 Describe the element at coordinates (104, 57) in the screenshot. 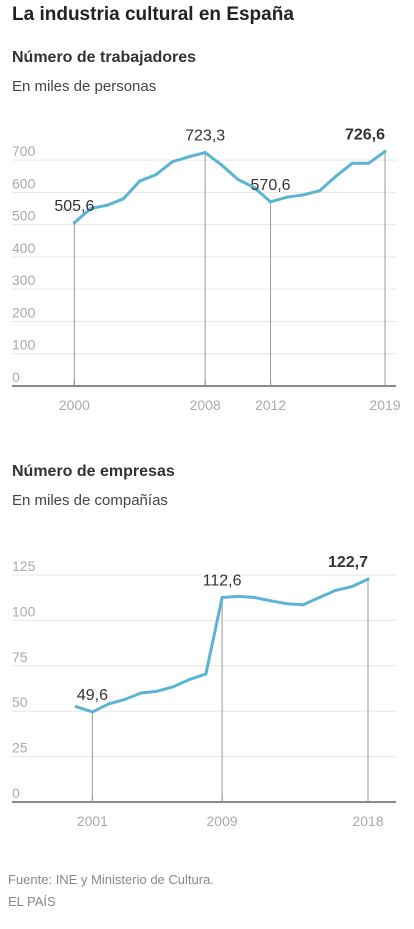

I see `chart1-title: Número de trabajadores` at that location.